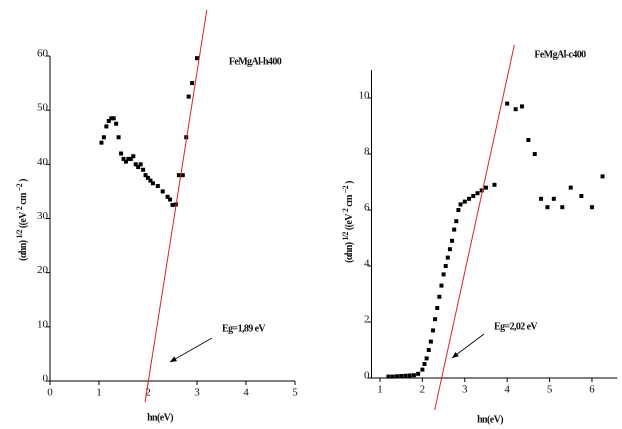  Describe the element at coordinates (50, 393) in the screenshot. I see `x-tick-label: 0` at that location.